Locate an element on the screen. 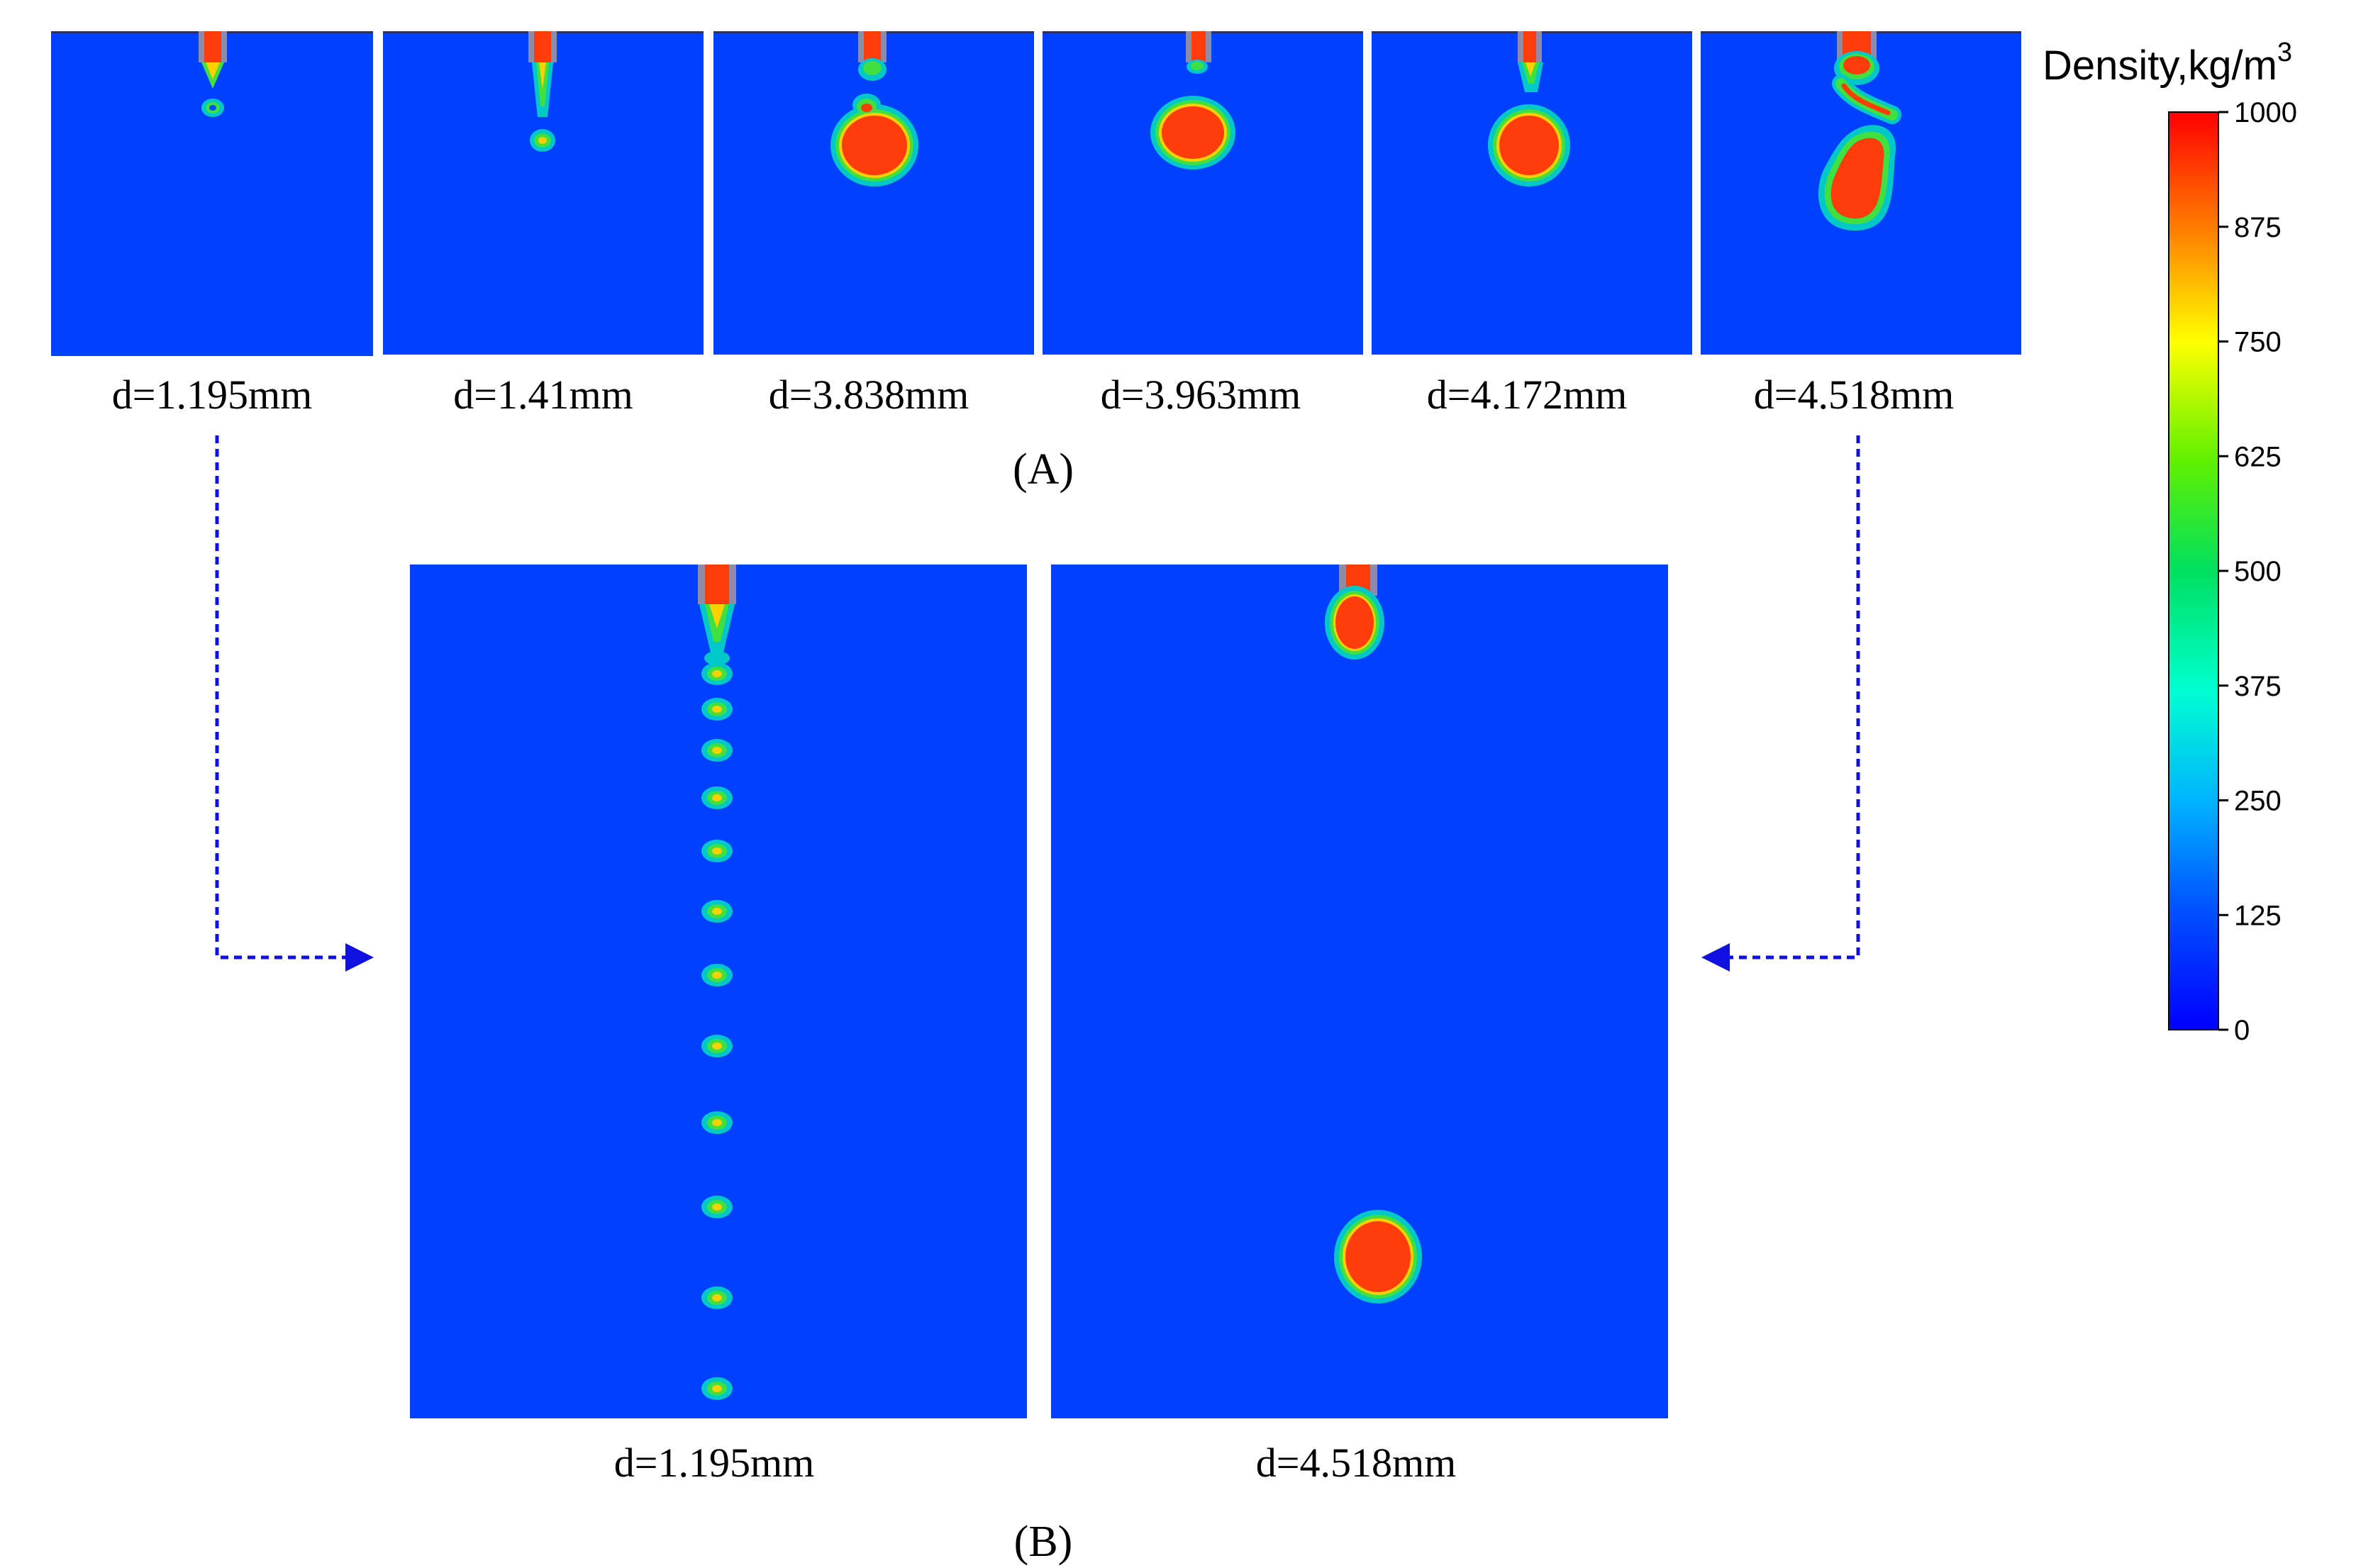 The image size is (2356, 1568). frame-b1 is located at coordinates (718, 991).